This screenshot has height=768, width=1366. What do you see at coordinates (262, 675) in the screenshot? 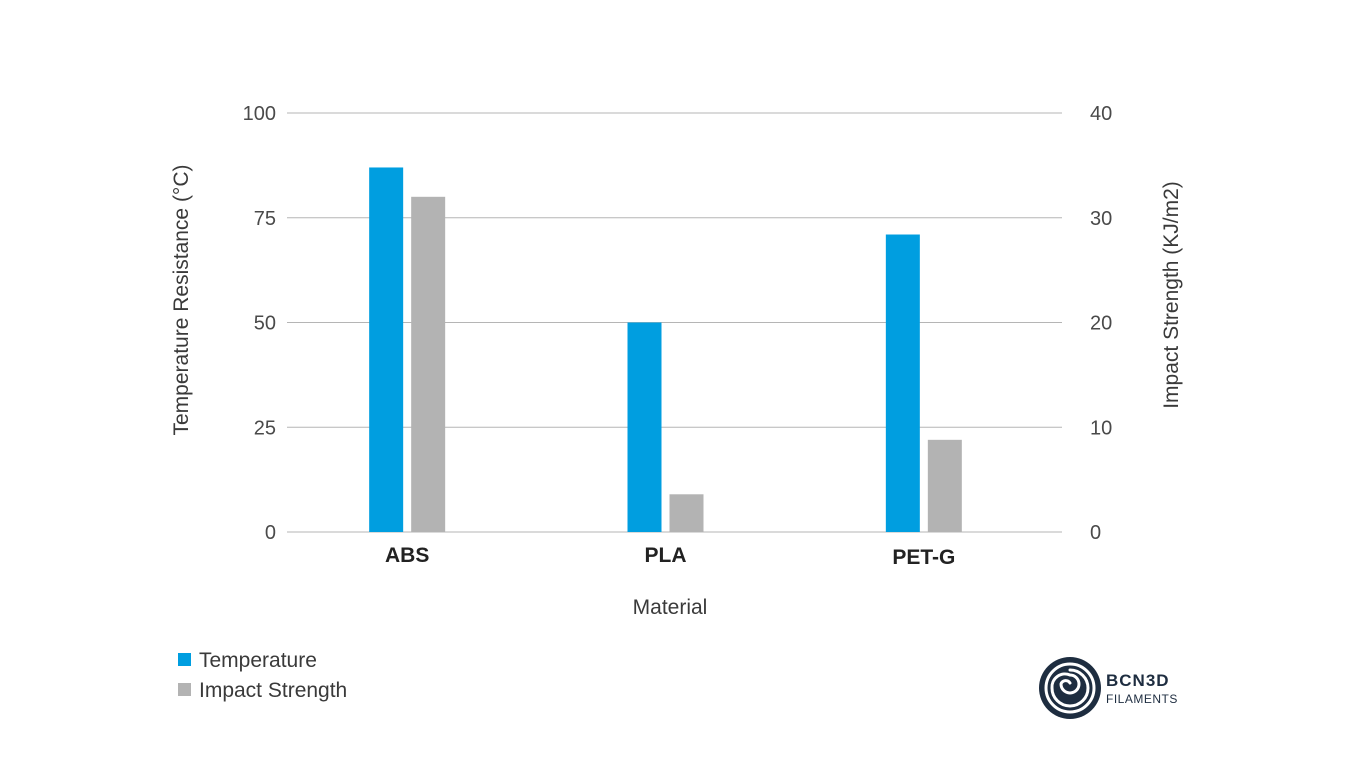
I see `legend: Temperature Impact Strength` at bounding box center [262, 675].